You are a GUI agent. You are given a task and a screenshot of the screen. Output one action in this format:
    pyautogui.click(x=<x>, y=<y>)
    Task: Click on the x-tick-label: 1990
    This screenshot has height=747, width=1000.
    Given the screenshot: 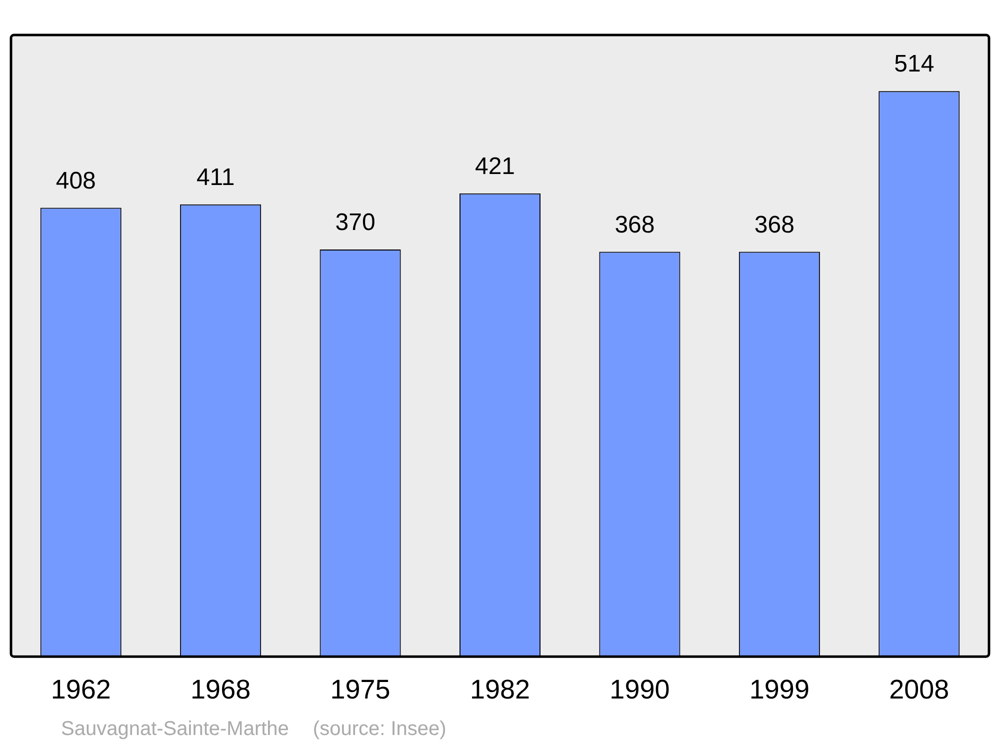 What is the action you would take?
    pyautogui.click(x=640, y=689)
    